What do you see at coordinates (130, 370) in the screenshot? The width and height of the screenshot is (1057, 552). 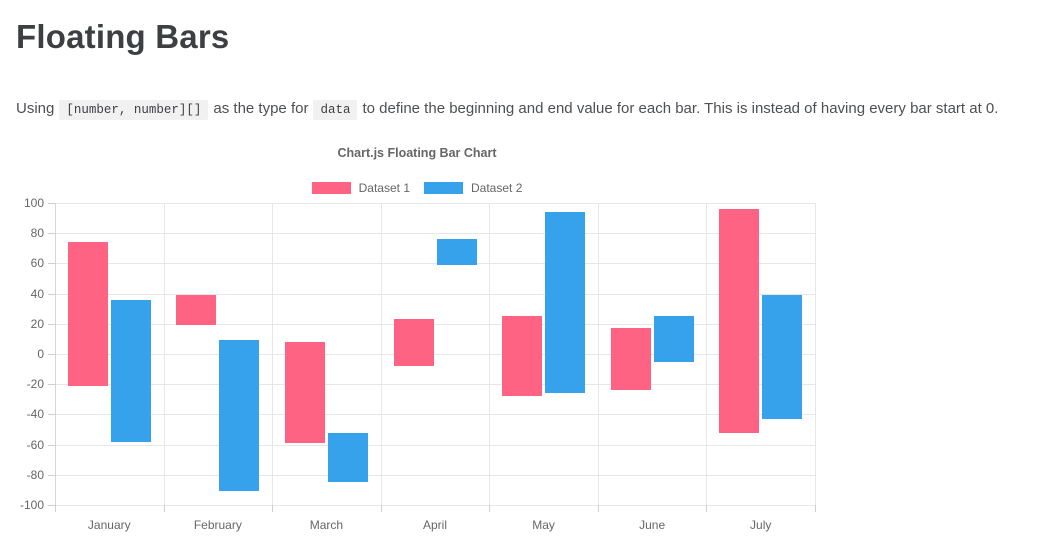 I see `bar-dataset-2-january` at bounding box center [130, 370].